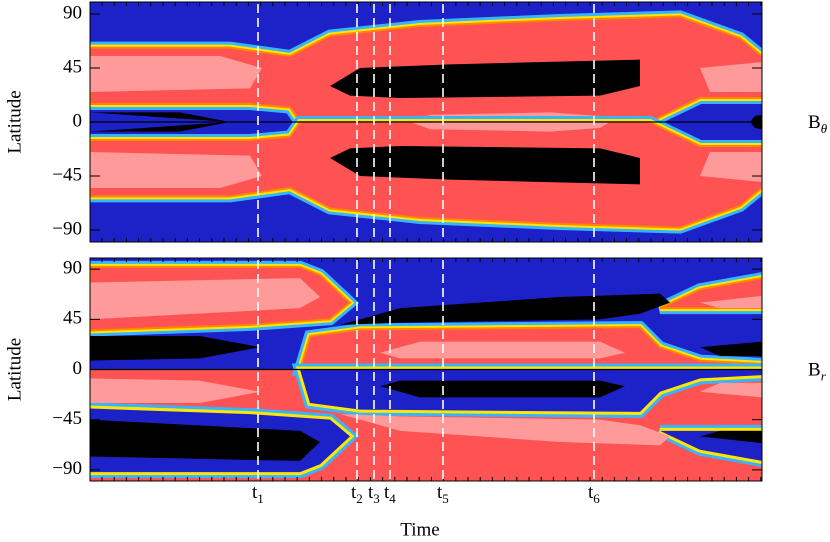  Describe the element at coordinates (419, 529) in the screenshot. I see `x-axis-label: Time` at that location.